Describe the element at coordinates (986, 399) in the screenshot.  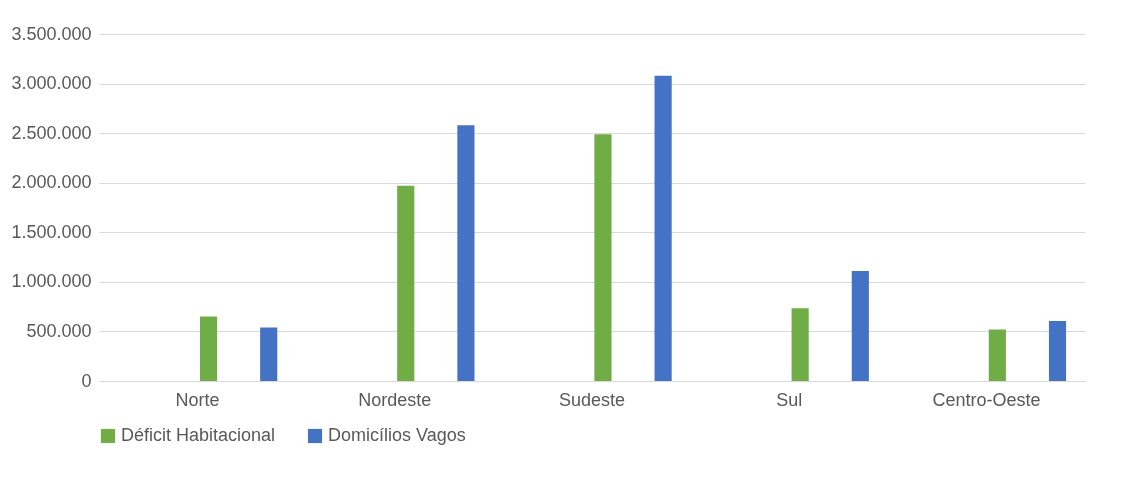
I see `x-tick-label: Centro-Oeste` at that location.